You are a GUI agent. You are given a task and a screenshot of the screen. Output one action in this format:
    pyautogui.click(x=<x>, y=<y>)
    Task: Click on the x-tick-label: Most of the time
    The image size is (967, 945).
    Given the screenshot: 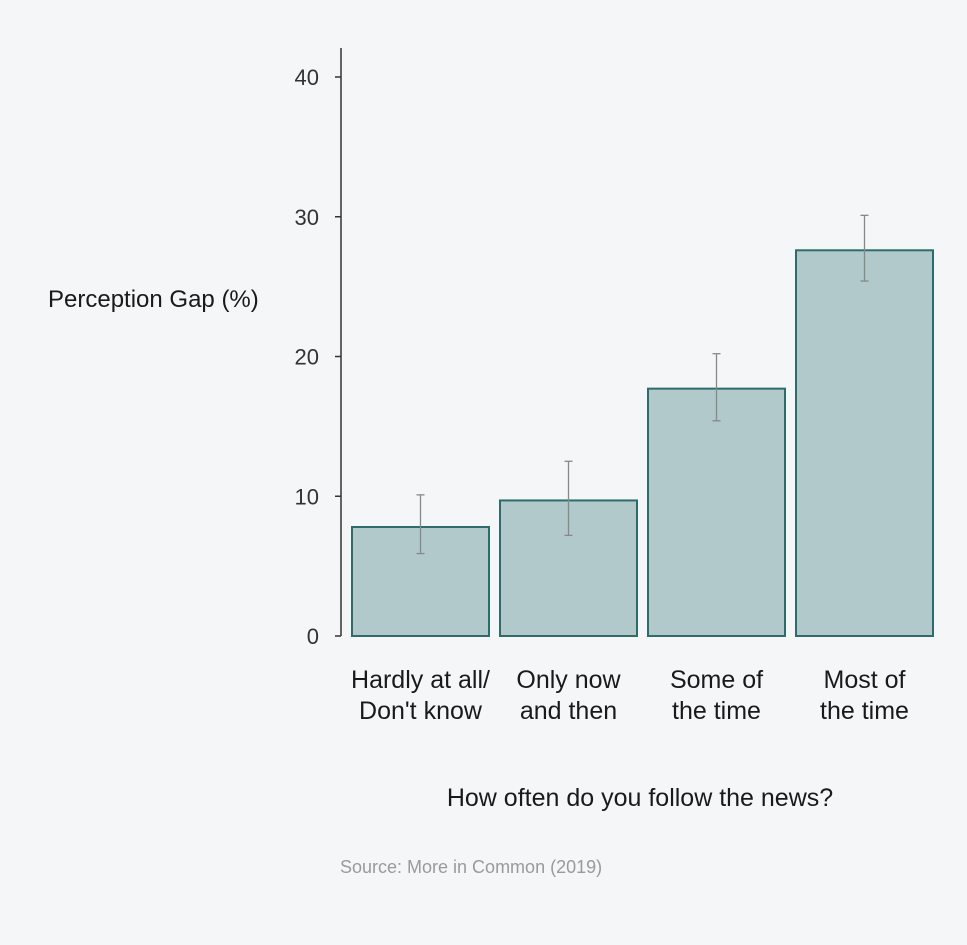 What is the action you would take?
    pyautogui.click(x=864, y=695)
    